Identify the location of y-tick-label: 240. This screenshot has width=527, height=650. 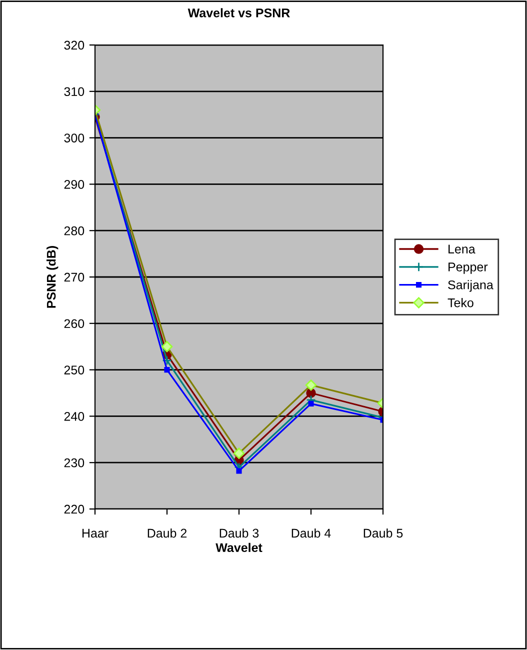
(74, 416).